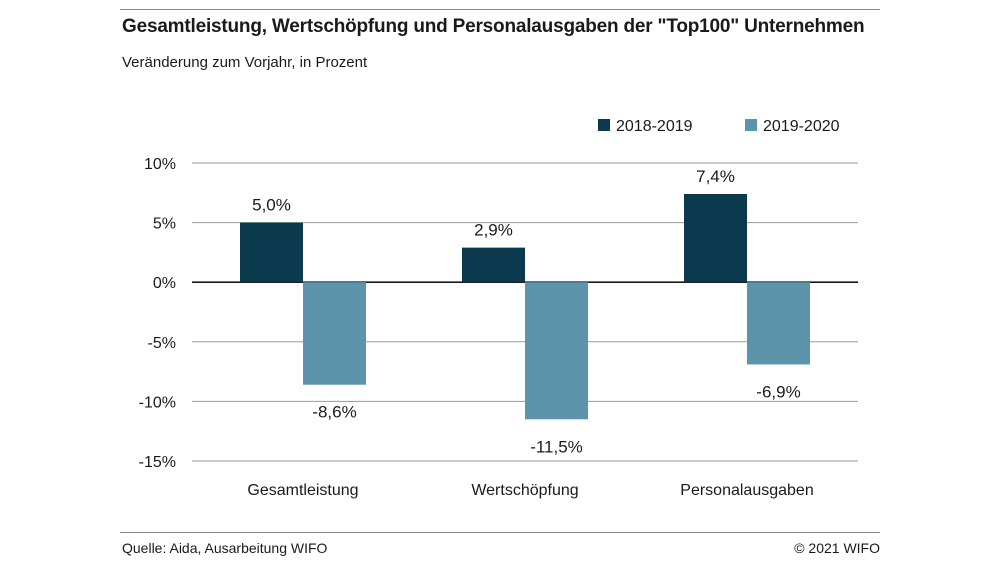 This screenshot has height=562, width=1000. Describe the element at coordinates (157, 462) in the screenshot. I see `y-tick-label: -15%` at that location.